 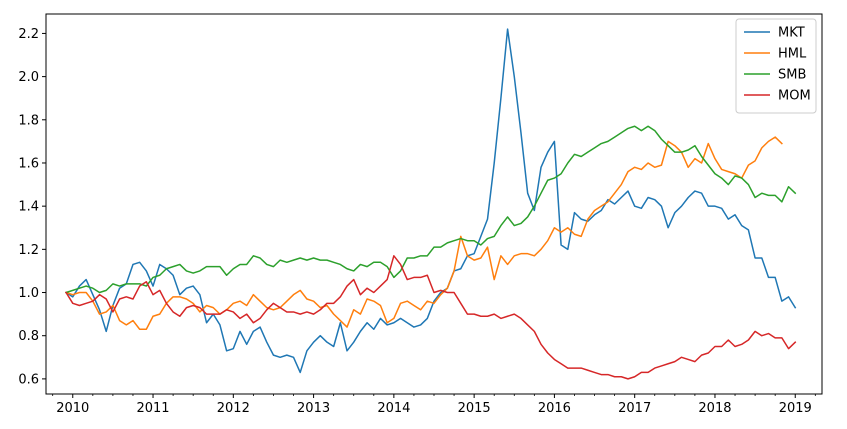 I want to click on legend-box, so click(x=776, y=66).